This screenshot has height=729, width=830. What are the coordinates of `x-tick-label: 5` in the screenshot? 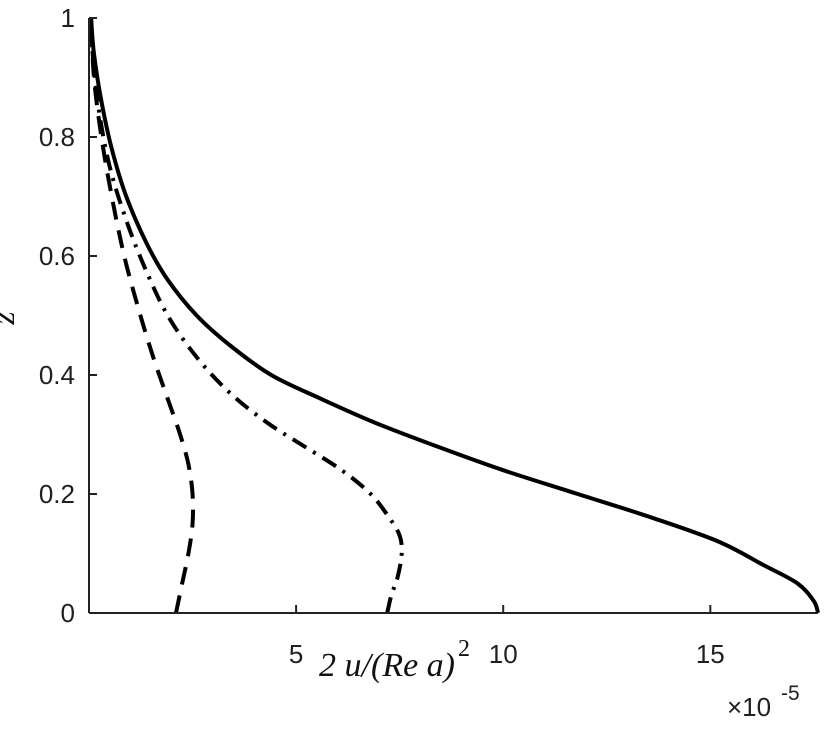 It's located at (296, 654).